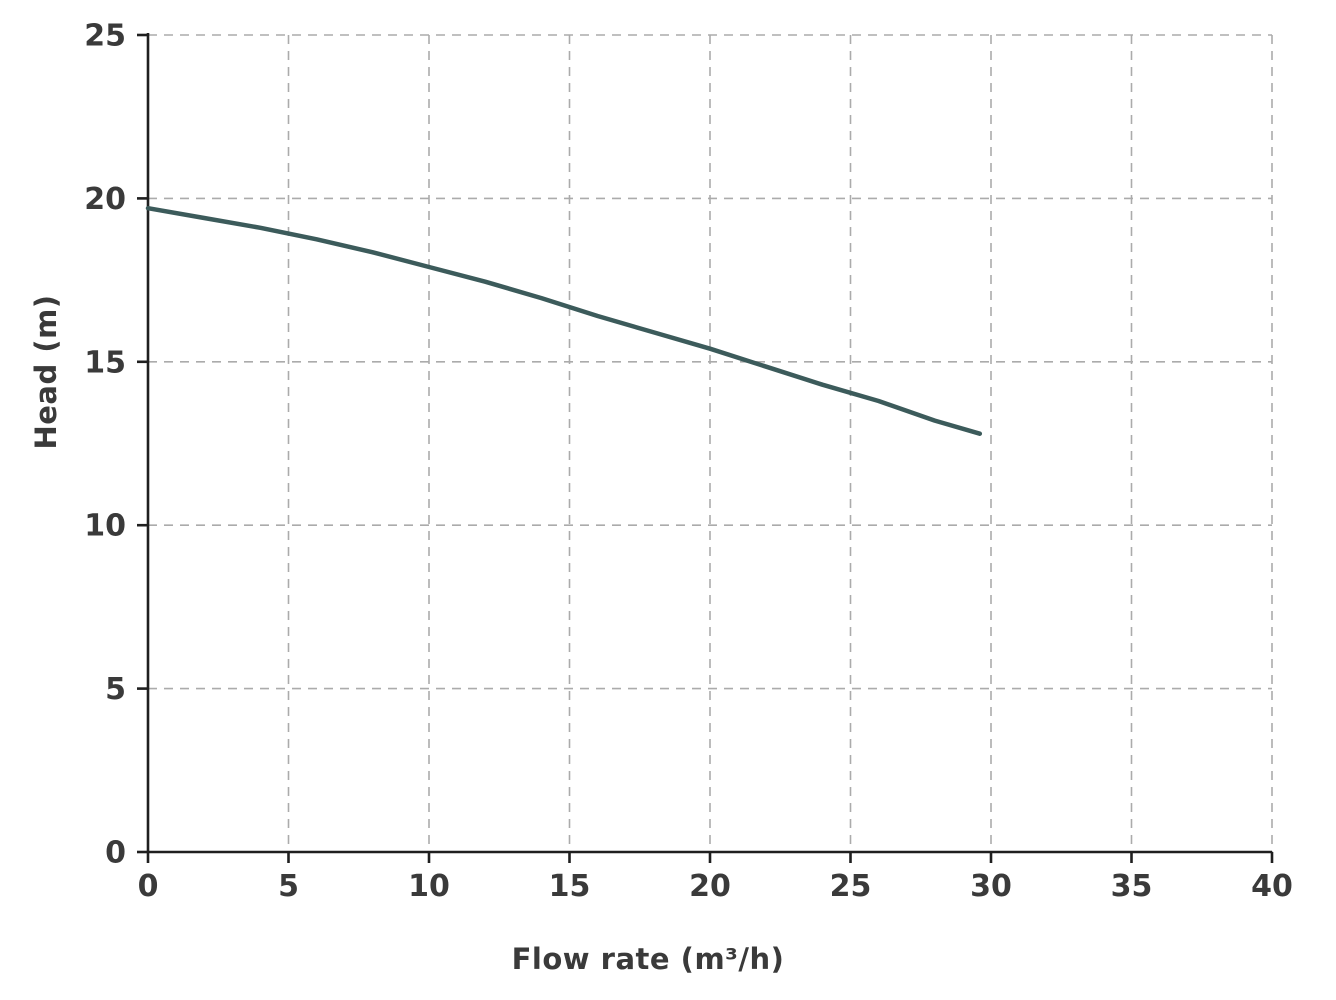 This screenshot has height=1000, width=1336. I want to click on y-tick-label: 25, so click(105, 36).